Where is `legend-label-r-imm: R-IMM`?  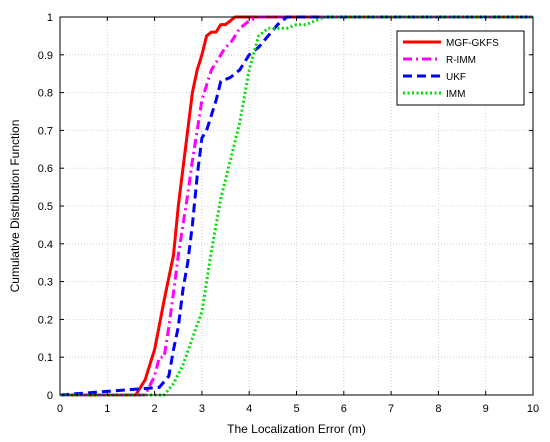 legend-label-r-imm: R-IMM is located at coordinates (461, 60).